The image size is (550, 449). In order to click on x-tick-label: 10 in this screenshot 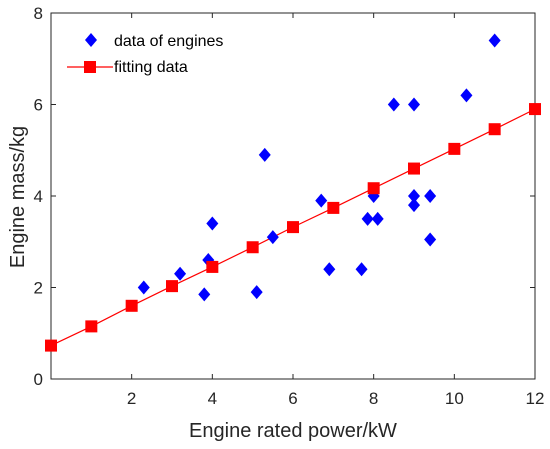, I will do `click(454, 398)`.